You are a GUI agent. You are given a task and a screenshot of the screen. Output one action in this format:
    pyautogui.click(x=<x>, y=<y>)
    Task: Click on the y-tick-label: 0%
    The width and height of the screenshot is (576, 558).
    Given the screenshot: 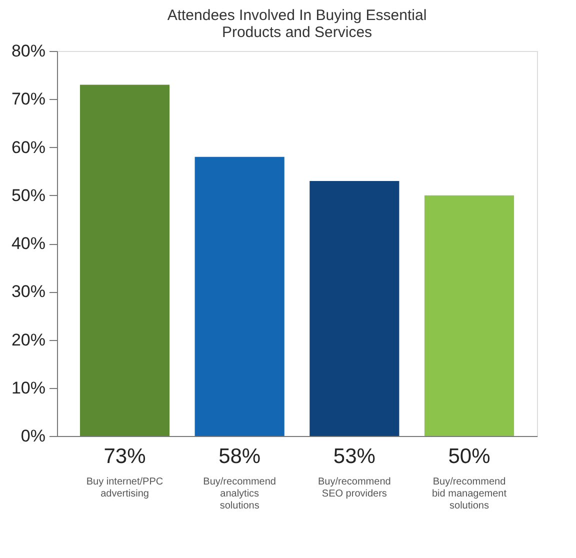 What is the action you would take?
    pyautogui.click(x=33, y=436)
    